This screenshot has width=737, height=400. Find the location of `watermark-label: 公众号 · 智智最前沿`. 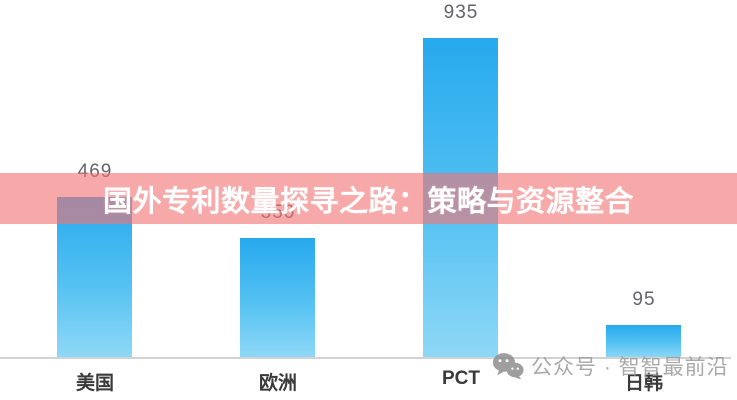

watermark-label: 公众号 · 智智最前沿 is located at coordinates (630, 367).